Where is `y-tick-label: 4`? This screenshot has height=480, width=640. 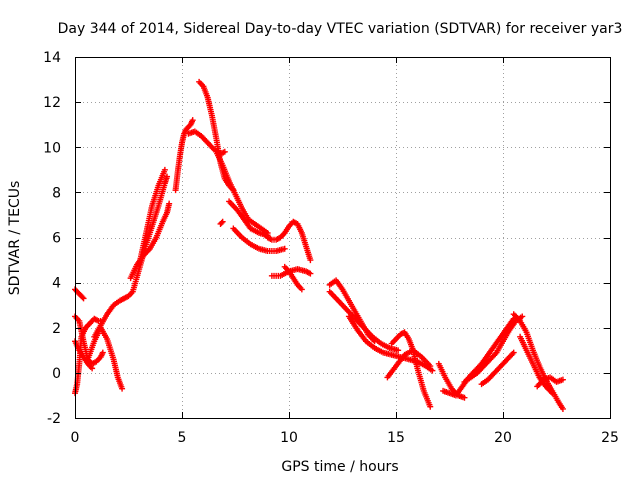
y-tick-label: 4 is located at coordinates (56, 284).